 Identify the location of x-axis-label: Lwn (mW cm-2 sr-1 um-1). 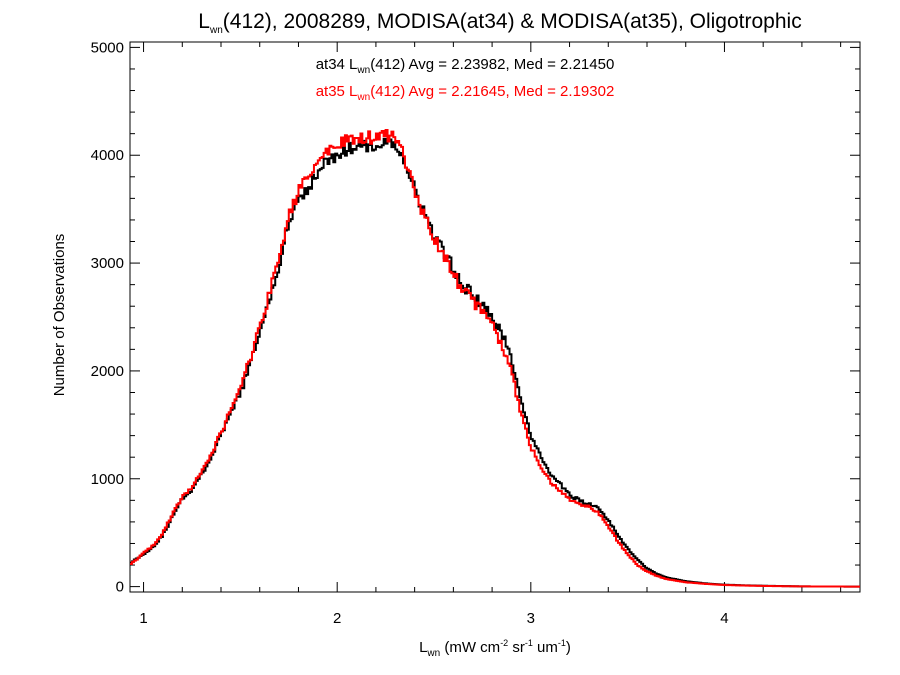
(495, 648).